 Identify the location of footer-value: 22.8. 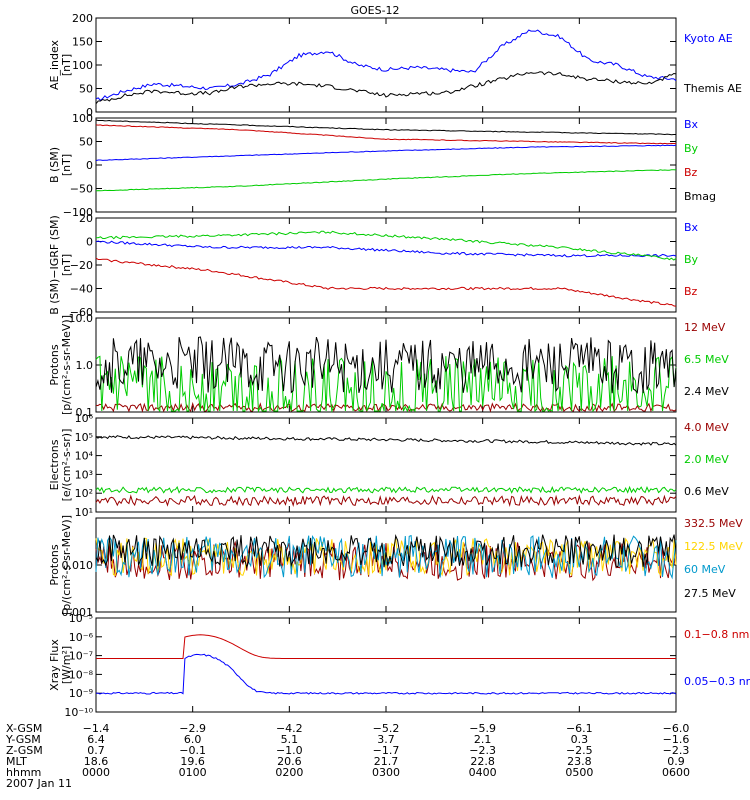
(482, 761).